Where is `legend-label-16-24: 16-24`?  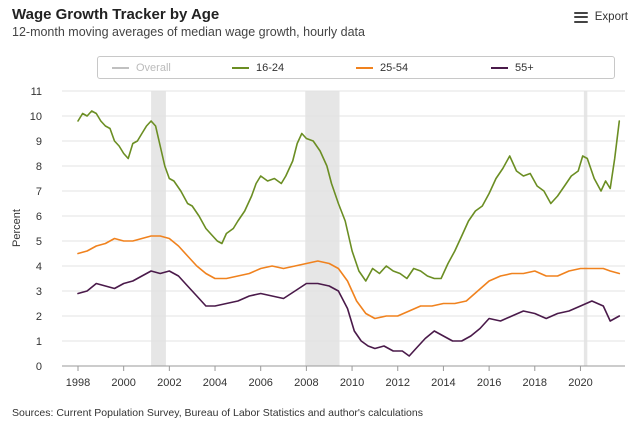 legend-label-16-24: 16-24 is located at coordinates (270, 68).